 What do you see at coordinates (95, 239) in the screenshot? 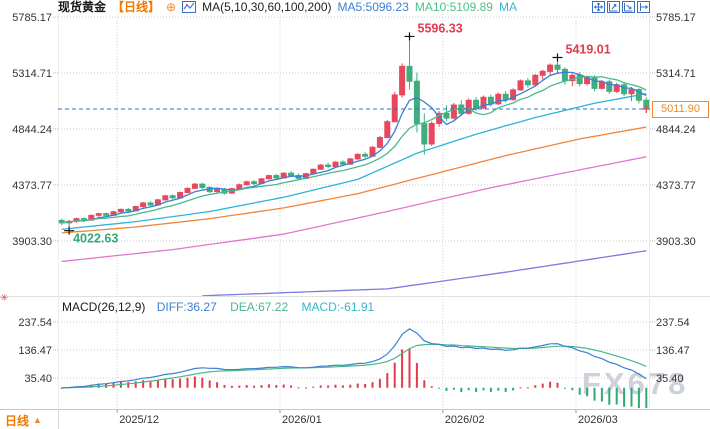
I see `annotation-label: 4022.63` at bounding box center [95, 239].